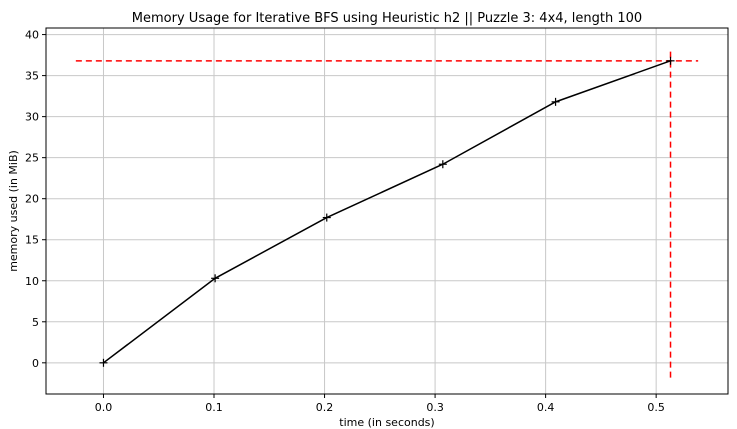 Image resolution: width=737 pixels, height=429 pixels. I want to click on y-tick-label: 20, so click(32, 199).